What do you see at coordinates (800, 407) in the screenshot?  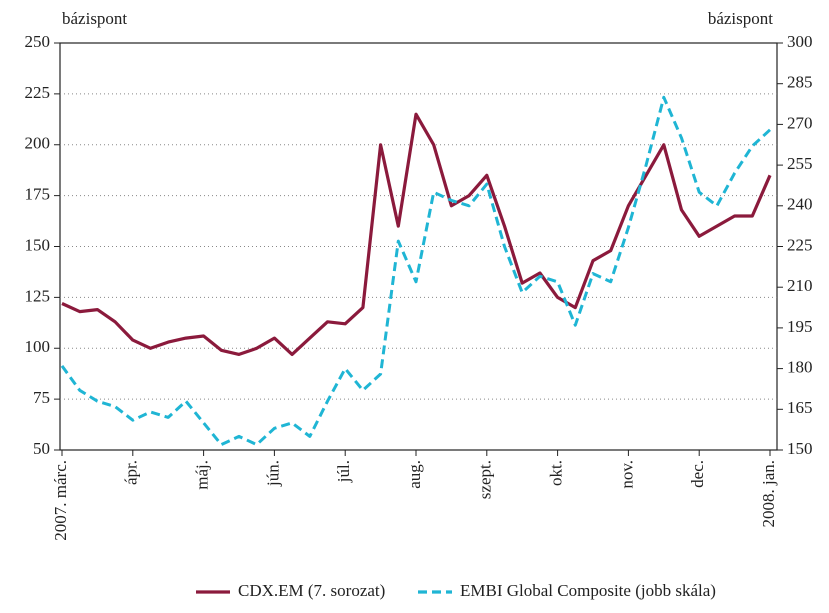 I see `y2-tick-label: 165` at bounding box center [800, 407].